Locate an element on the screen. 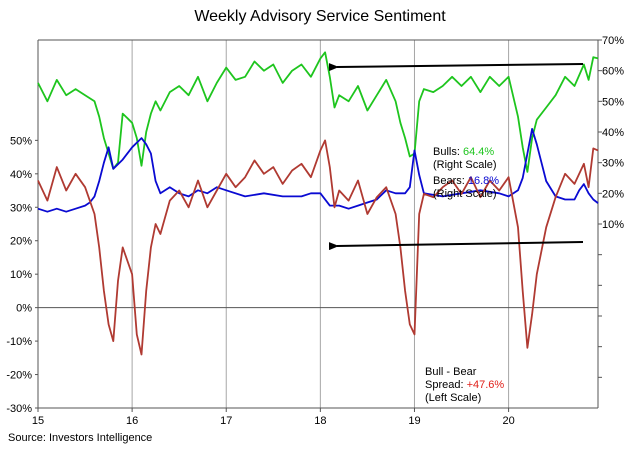 Image resolution: width=640 pixels, height=466 pixels. left-tick-label: 20% is located at coordinates (21, 242).